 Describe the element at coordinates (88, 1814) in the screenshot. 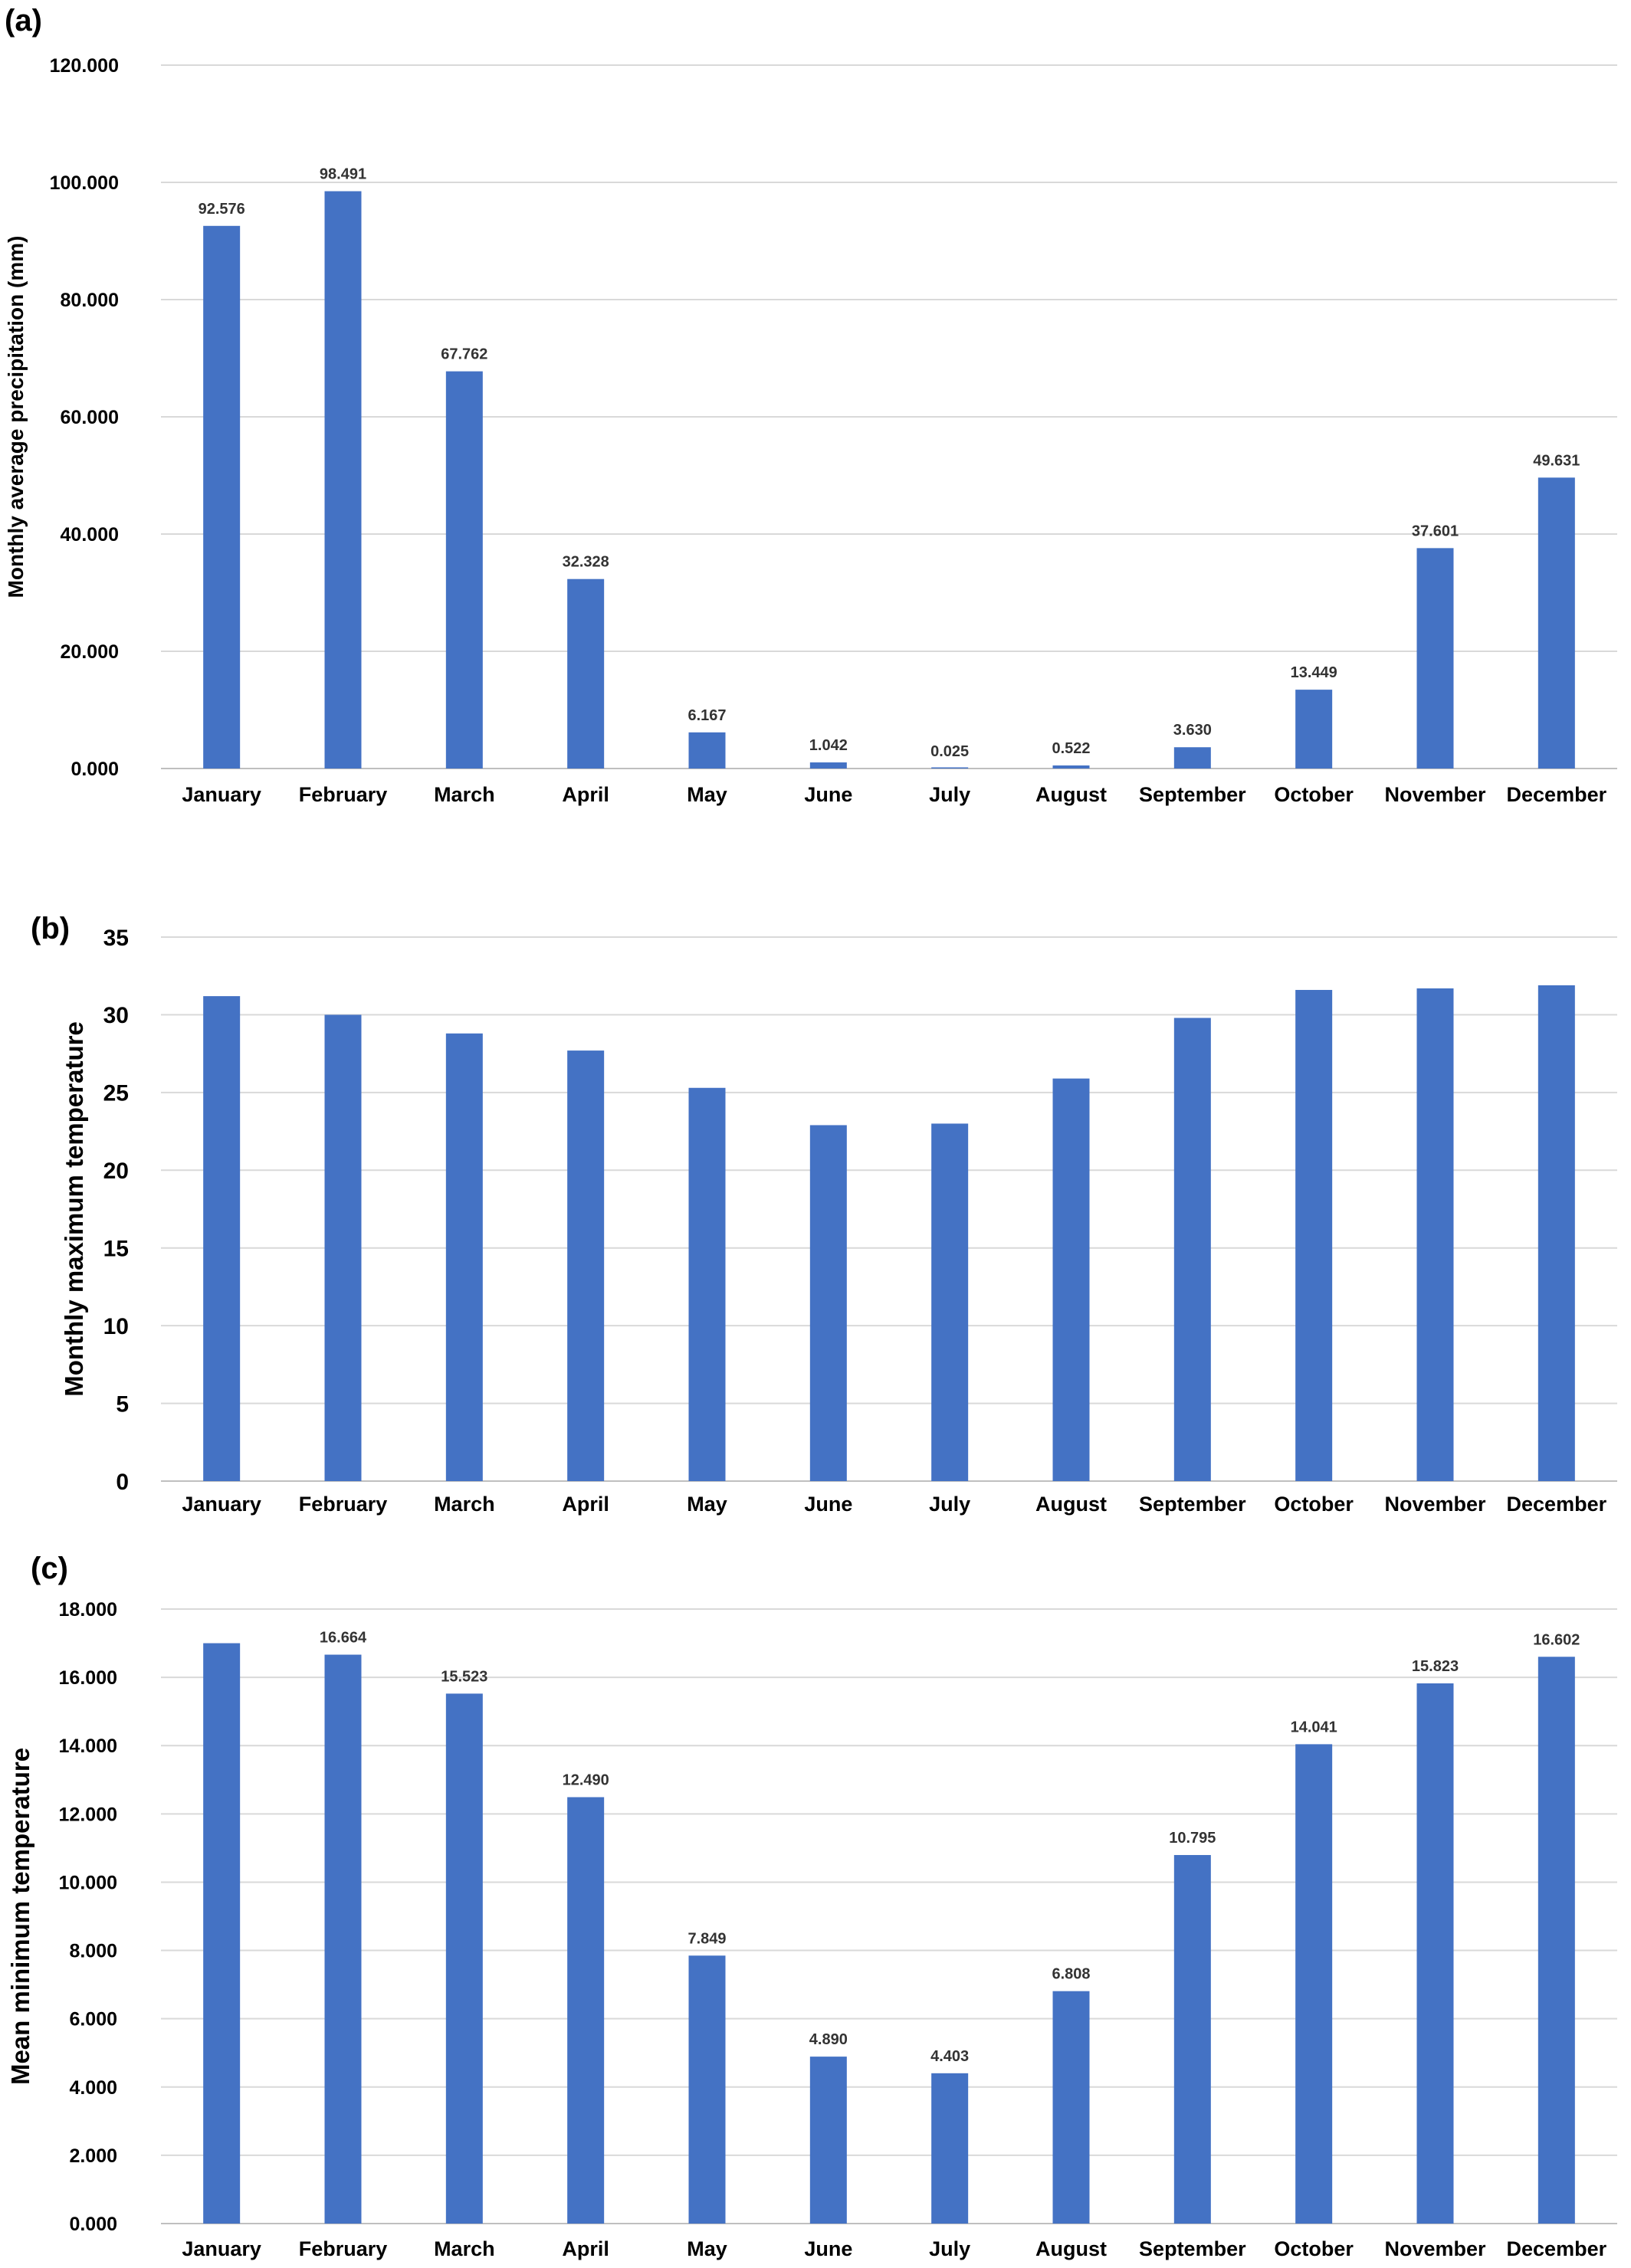

I see `y-tick-label: 12.000` at that location.